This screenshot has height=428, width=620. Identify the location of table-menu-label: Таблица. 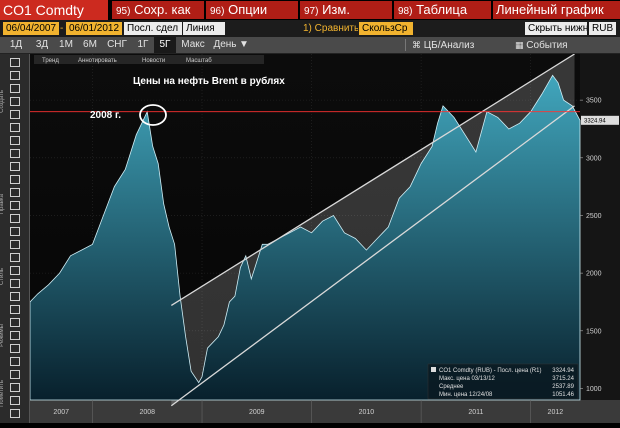
(442, 9).